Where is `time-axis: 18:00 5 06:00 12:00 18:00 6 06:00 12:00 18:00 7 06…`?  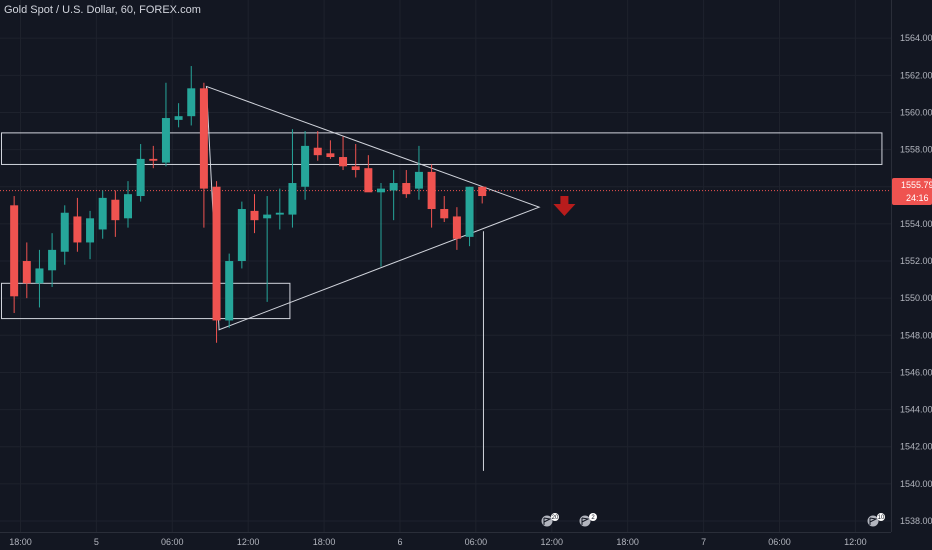 time-axis: 18:00 5 06:00 12:00 18:00 6 06:00 12:00 18:00 7 06… is located at coordinates (445, 540).